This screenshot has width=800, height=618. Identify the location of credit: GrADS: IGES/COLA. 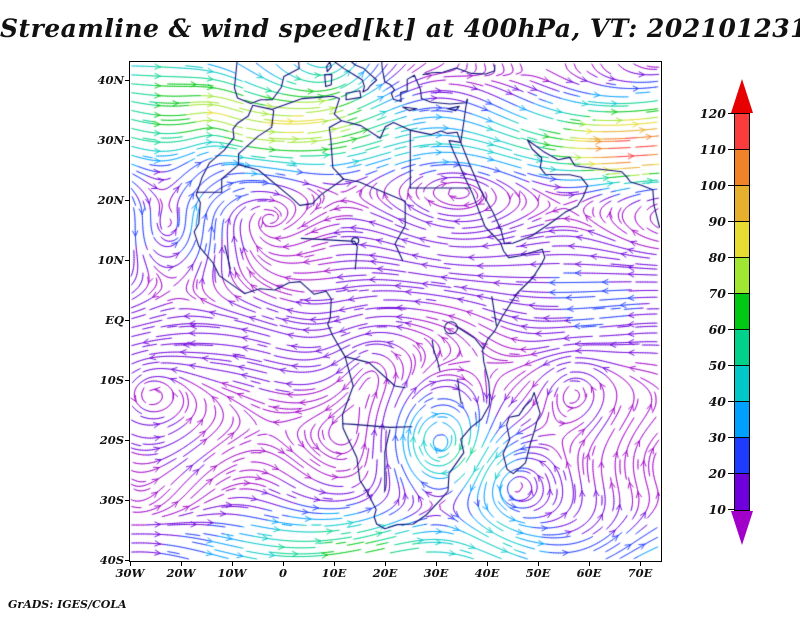
(67, 604).